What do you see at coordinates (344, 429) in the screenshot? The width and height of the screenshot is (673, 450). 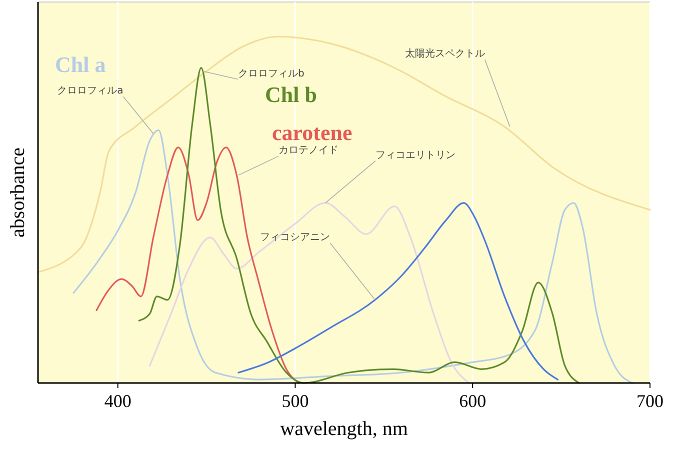 I see `x-axis-title: wavelength, nm` at bounding box center [344, 429].